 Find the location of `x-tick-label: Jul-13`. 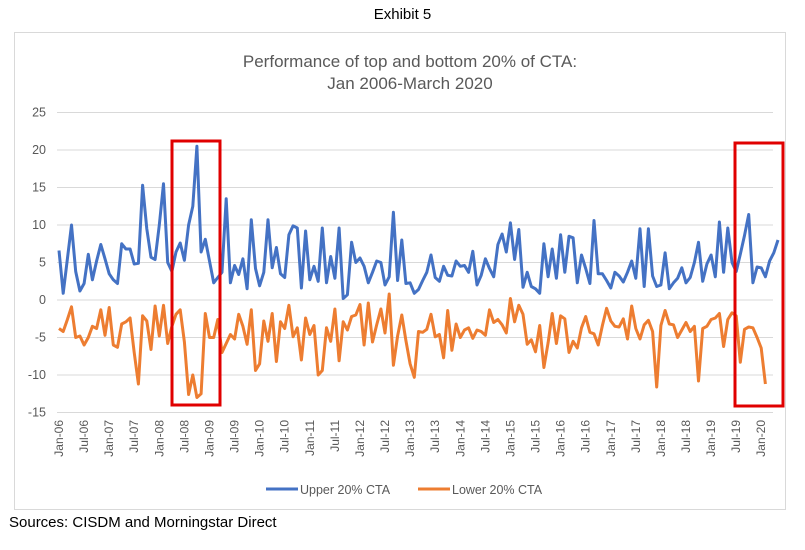

x-tick-label: Jul-13 is located at coordinates (435, 436).